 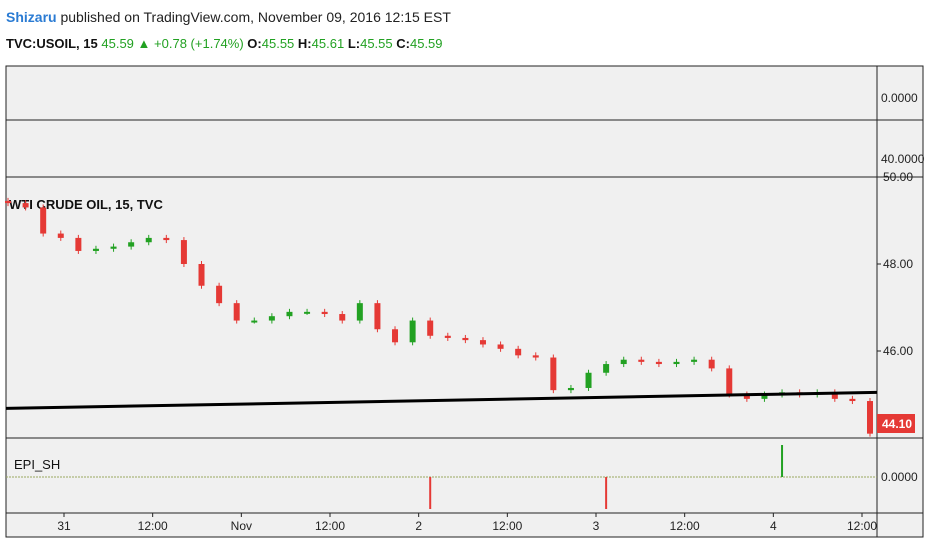 I want to click on close-value: 45.59, so click(x=426, y=43).